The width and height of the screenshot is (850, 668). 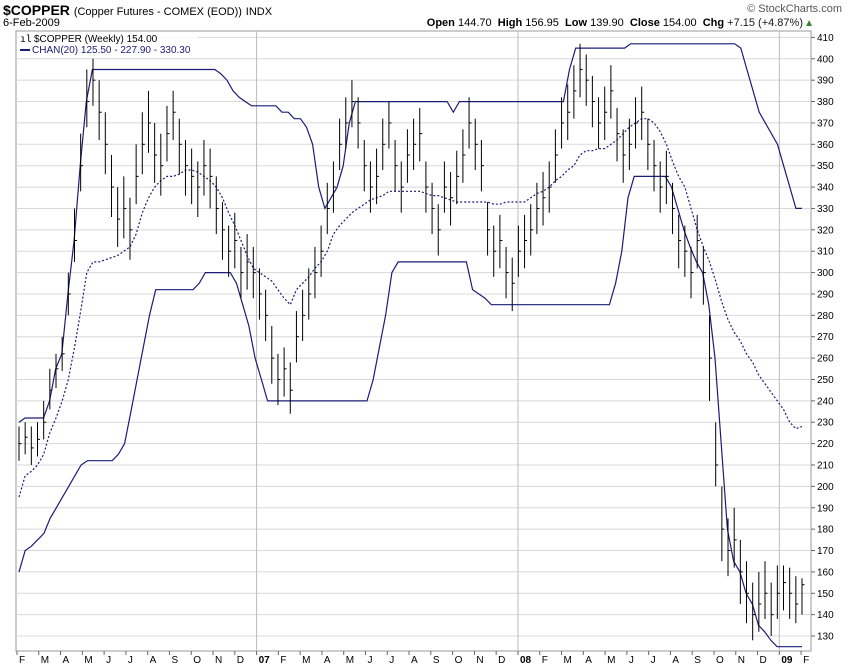 I want to click on y-tick-label: 270, so click(x=825, y=337).